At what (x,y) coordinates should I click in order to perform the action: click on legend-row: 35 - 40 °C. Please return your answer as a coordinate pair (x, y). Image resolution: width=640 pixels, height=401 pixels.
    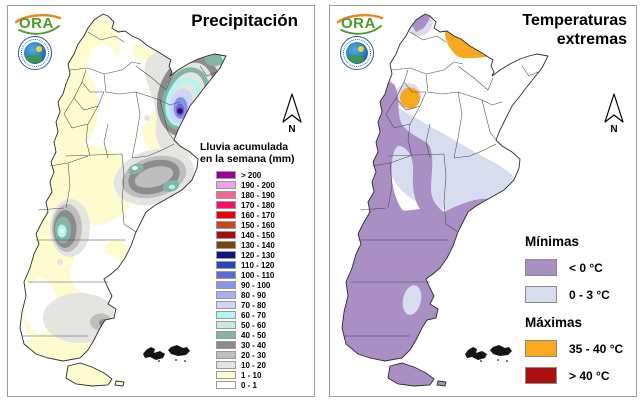
    Looking at the image, I should click on (579, 348).